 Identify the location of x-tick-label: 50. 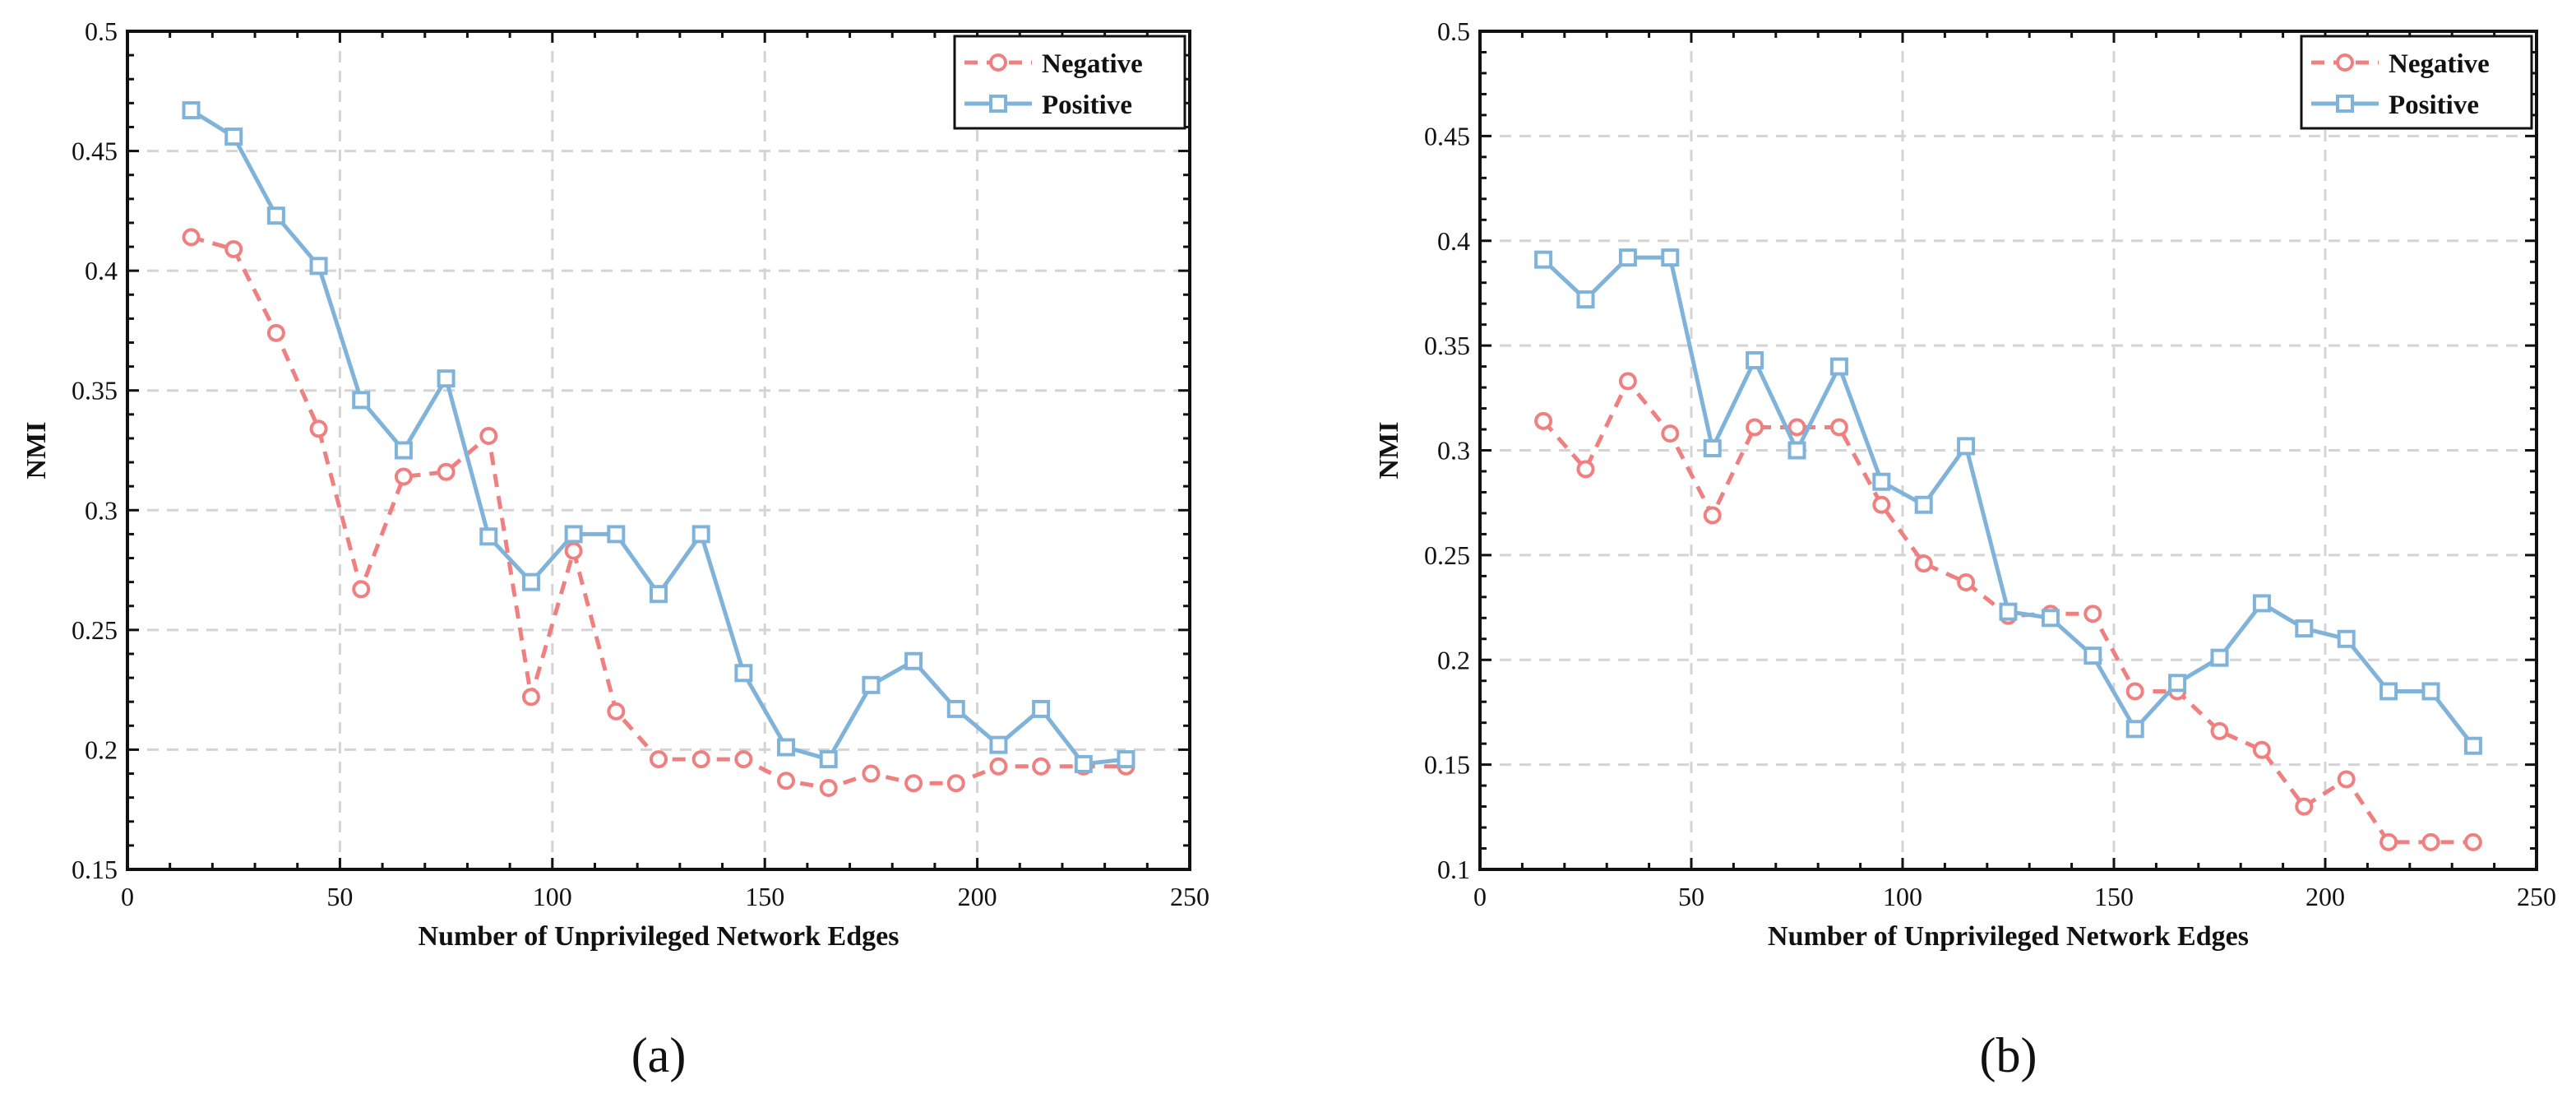
(1691, 896).